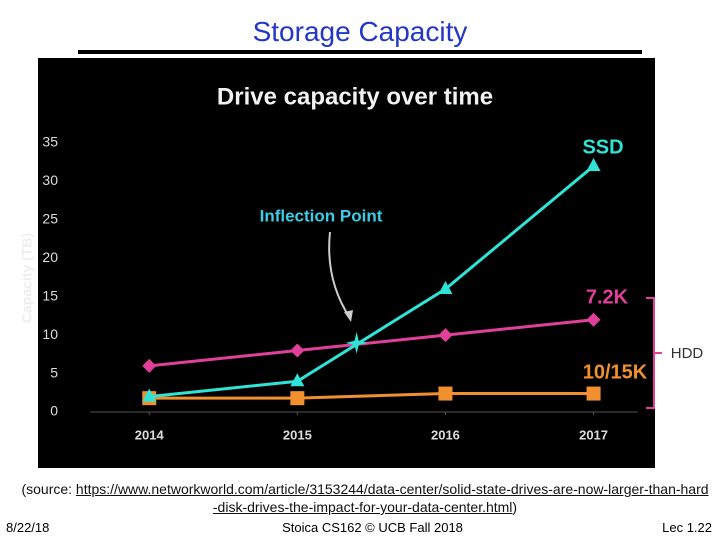 Image resolution: width=720 pixels, height=540 pixels. What do you see at coordinates (515, 507) in the screenshot?
I see `source-suffix: )` at bounding box center [515, 507].